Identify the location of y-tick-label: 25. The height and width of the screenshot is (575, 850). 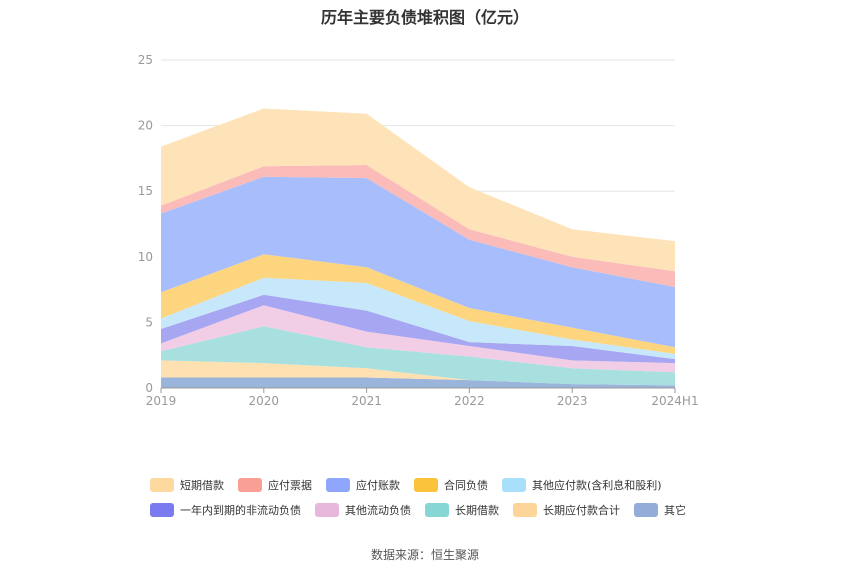
(145, 60).